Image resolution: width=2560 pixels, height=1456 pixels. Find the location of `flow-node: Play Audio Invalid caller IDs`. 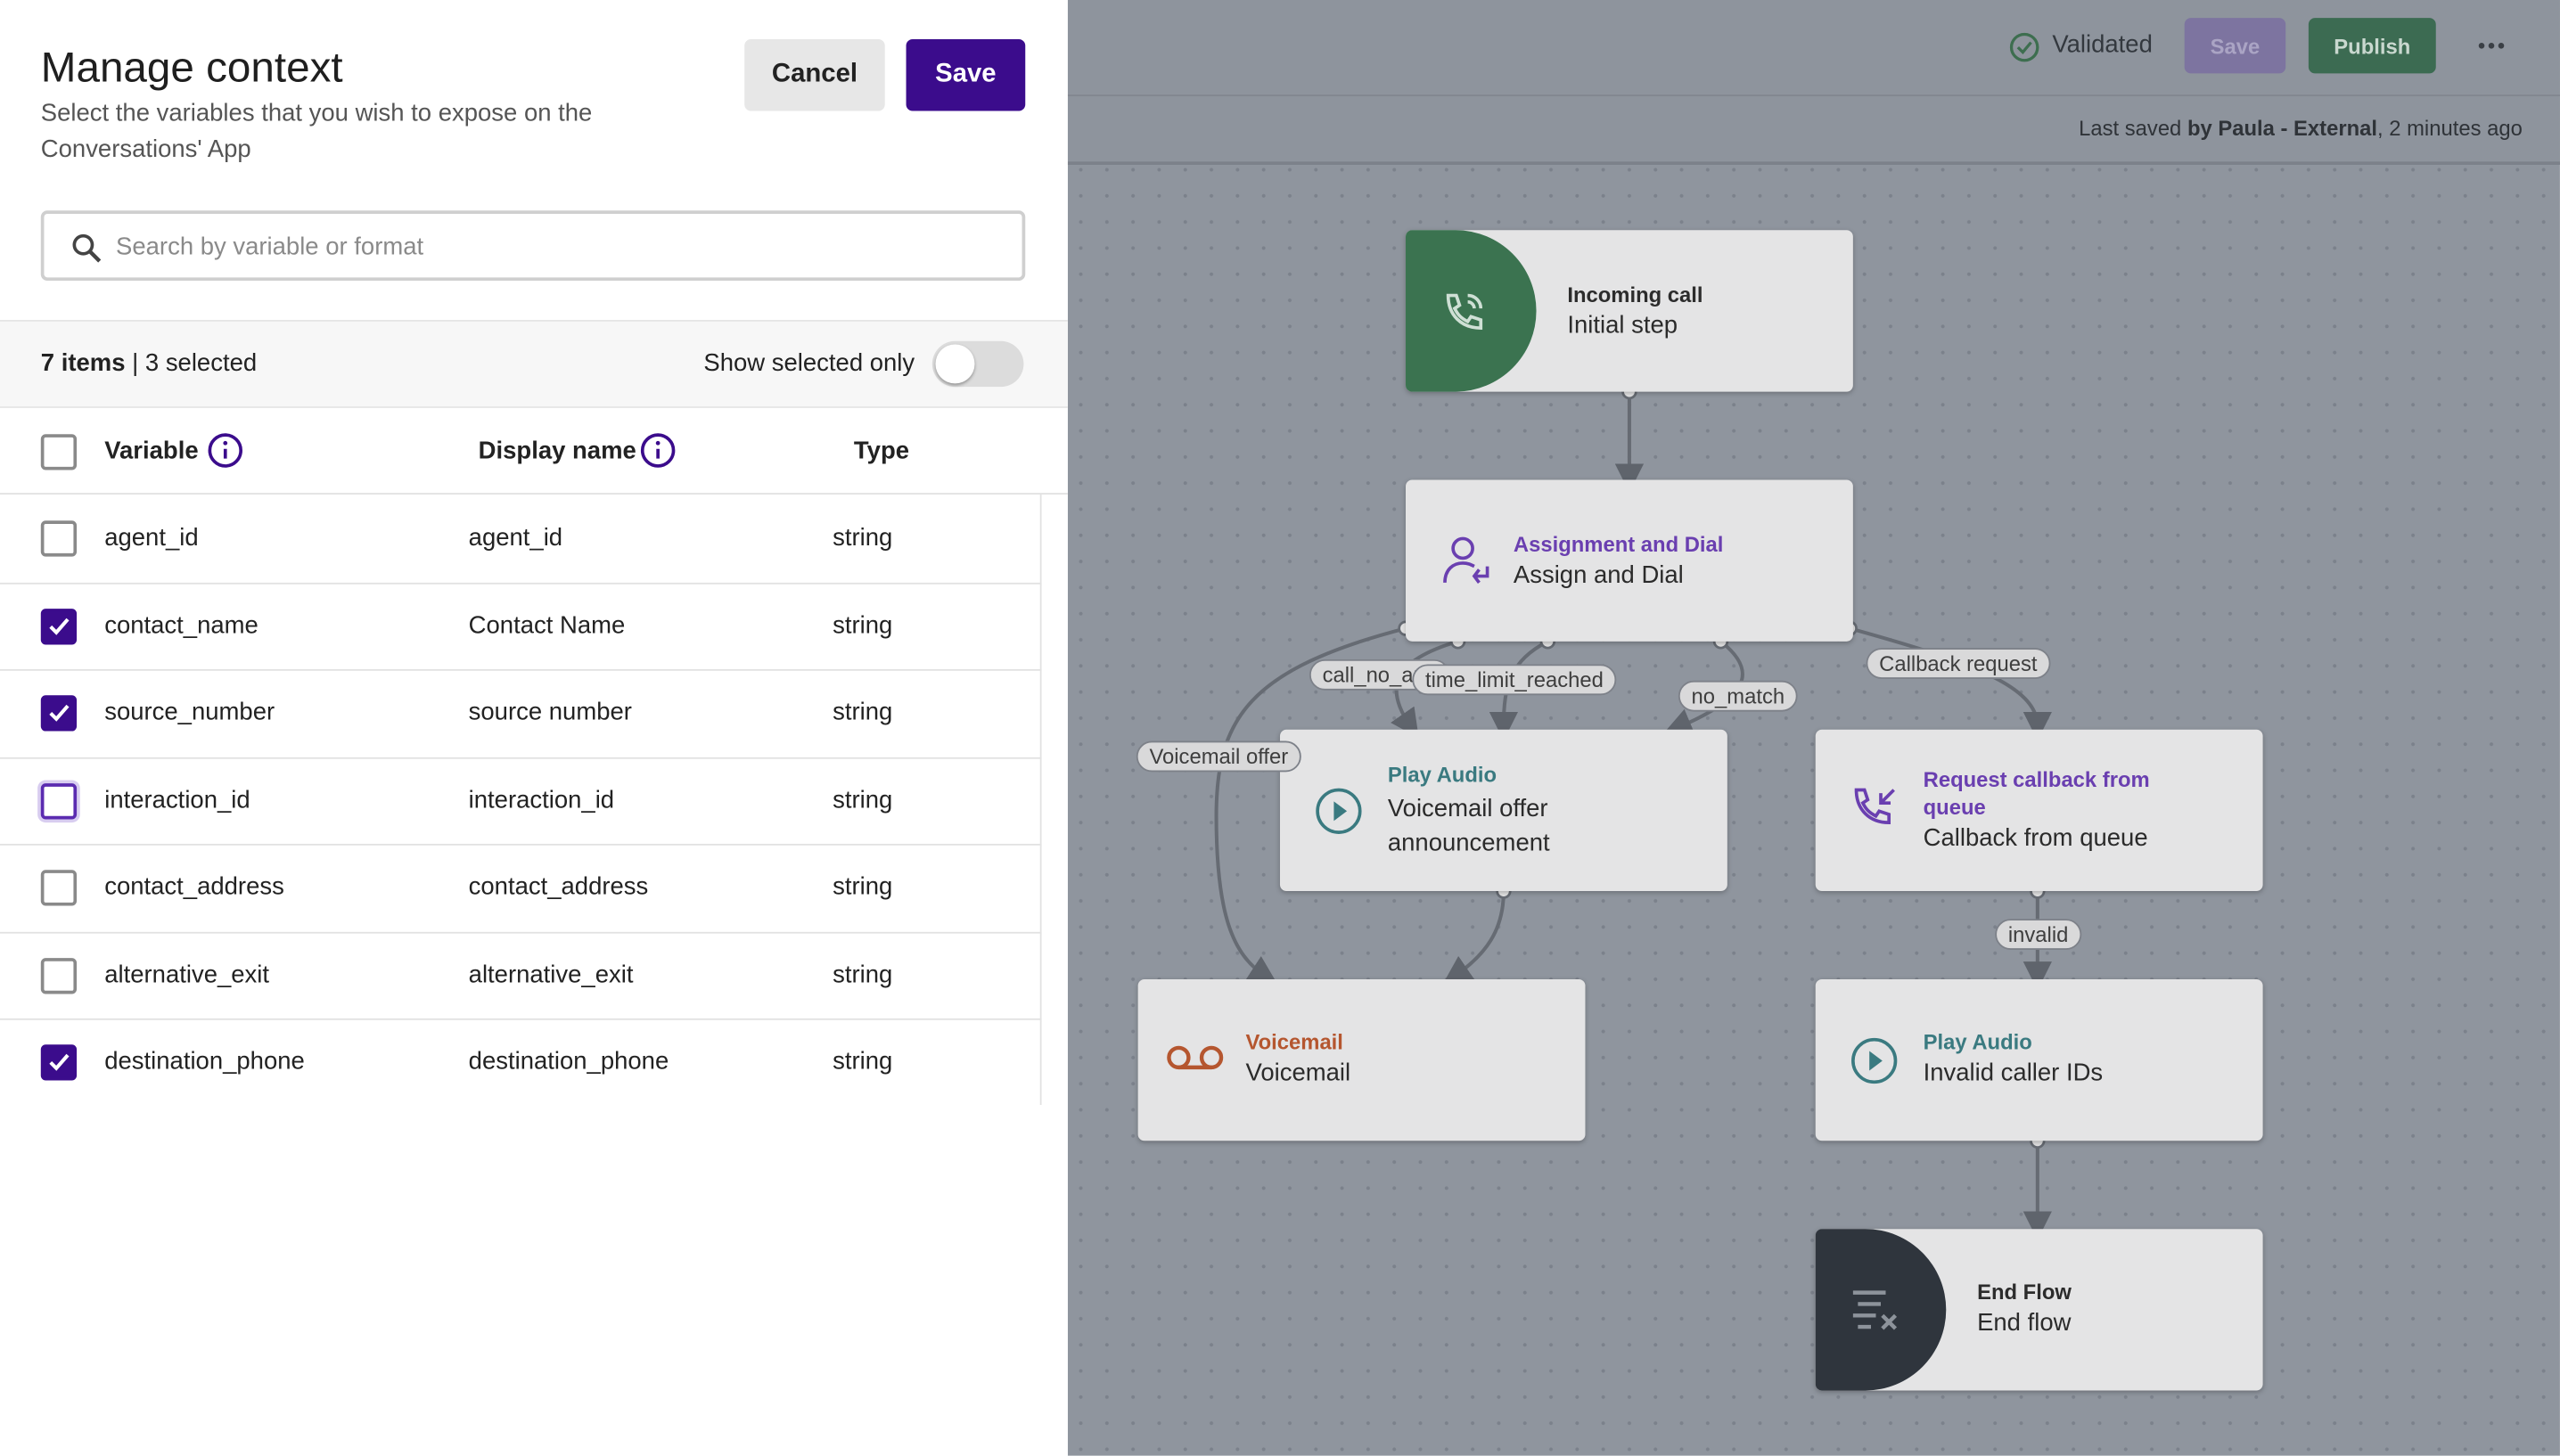

flow-node: Play Audio Invalid caller IDs is located at coordinates (2039, 1059).